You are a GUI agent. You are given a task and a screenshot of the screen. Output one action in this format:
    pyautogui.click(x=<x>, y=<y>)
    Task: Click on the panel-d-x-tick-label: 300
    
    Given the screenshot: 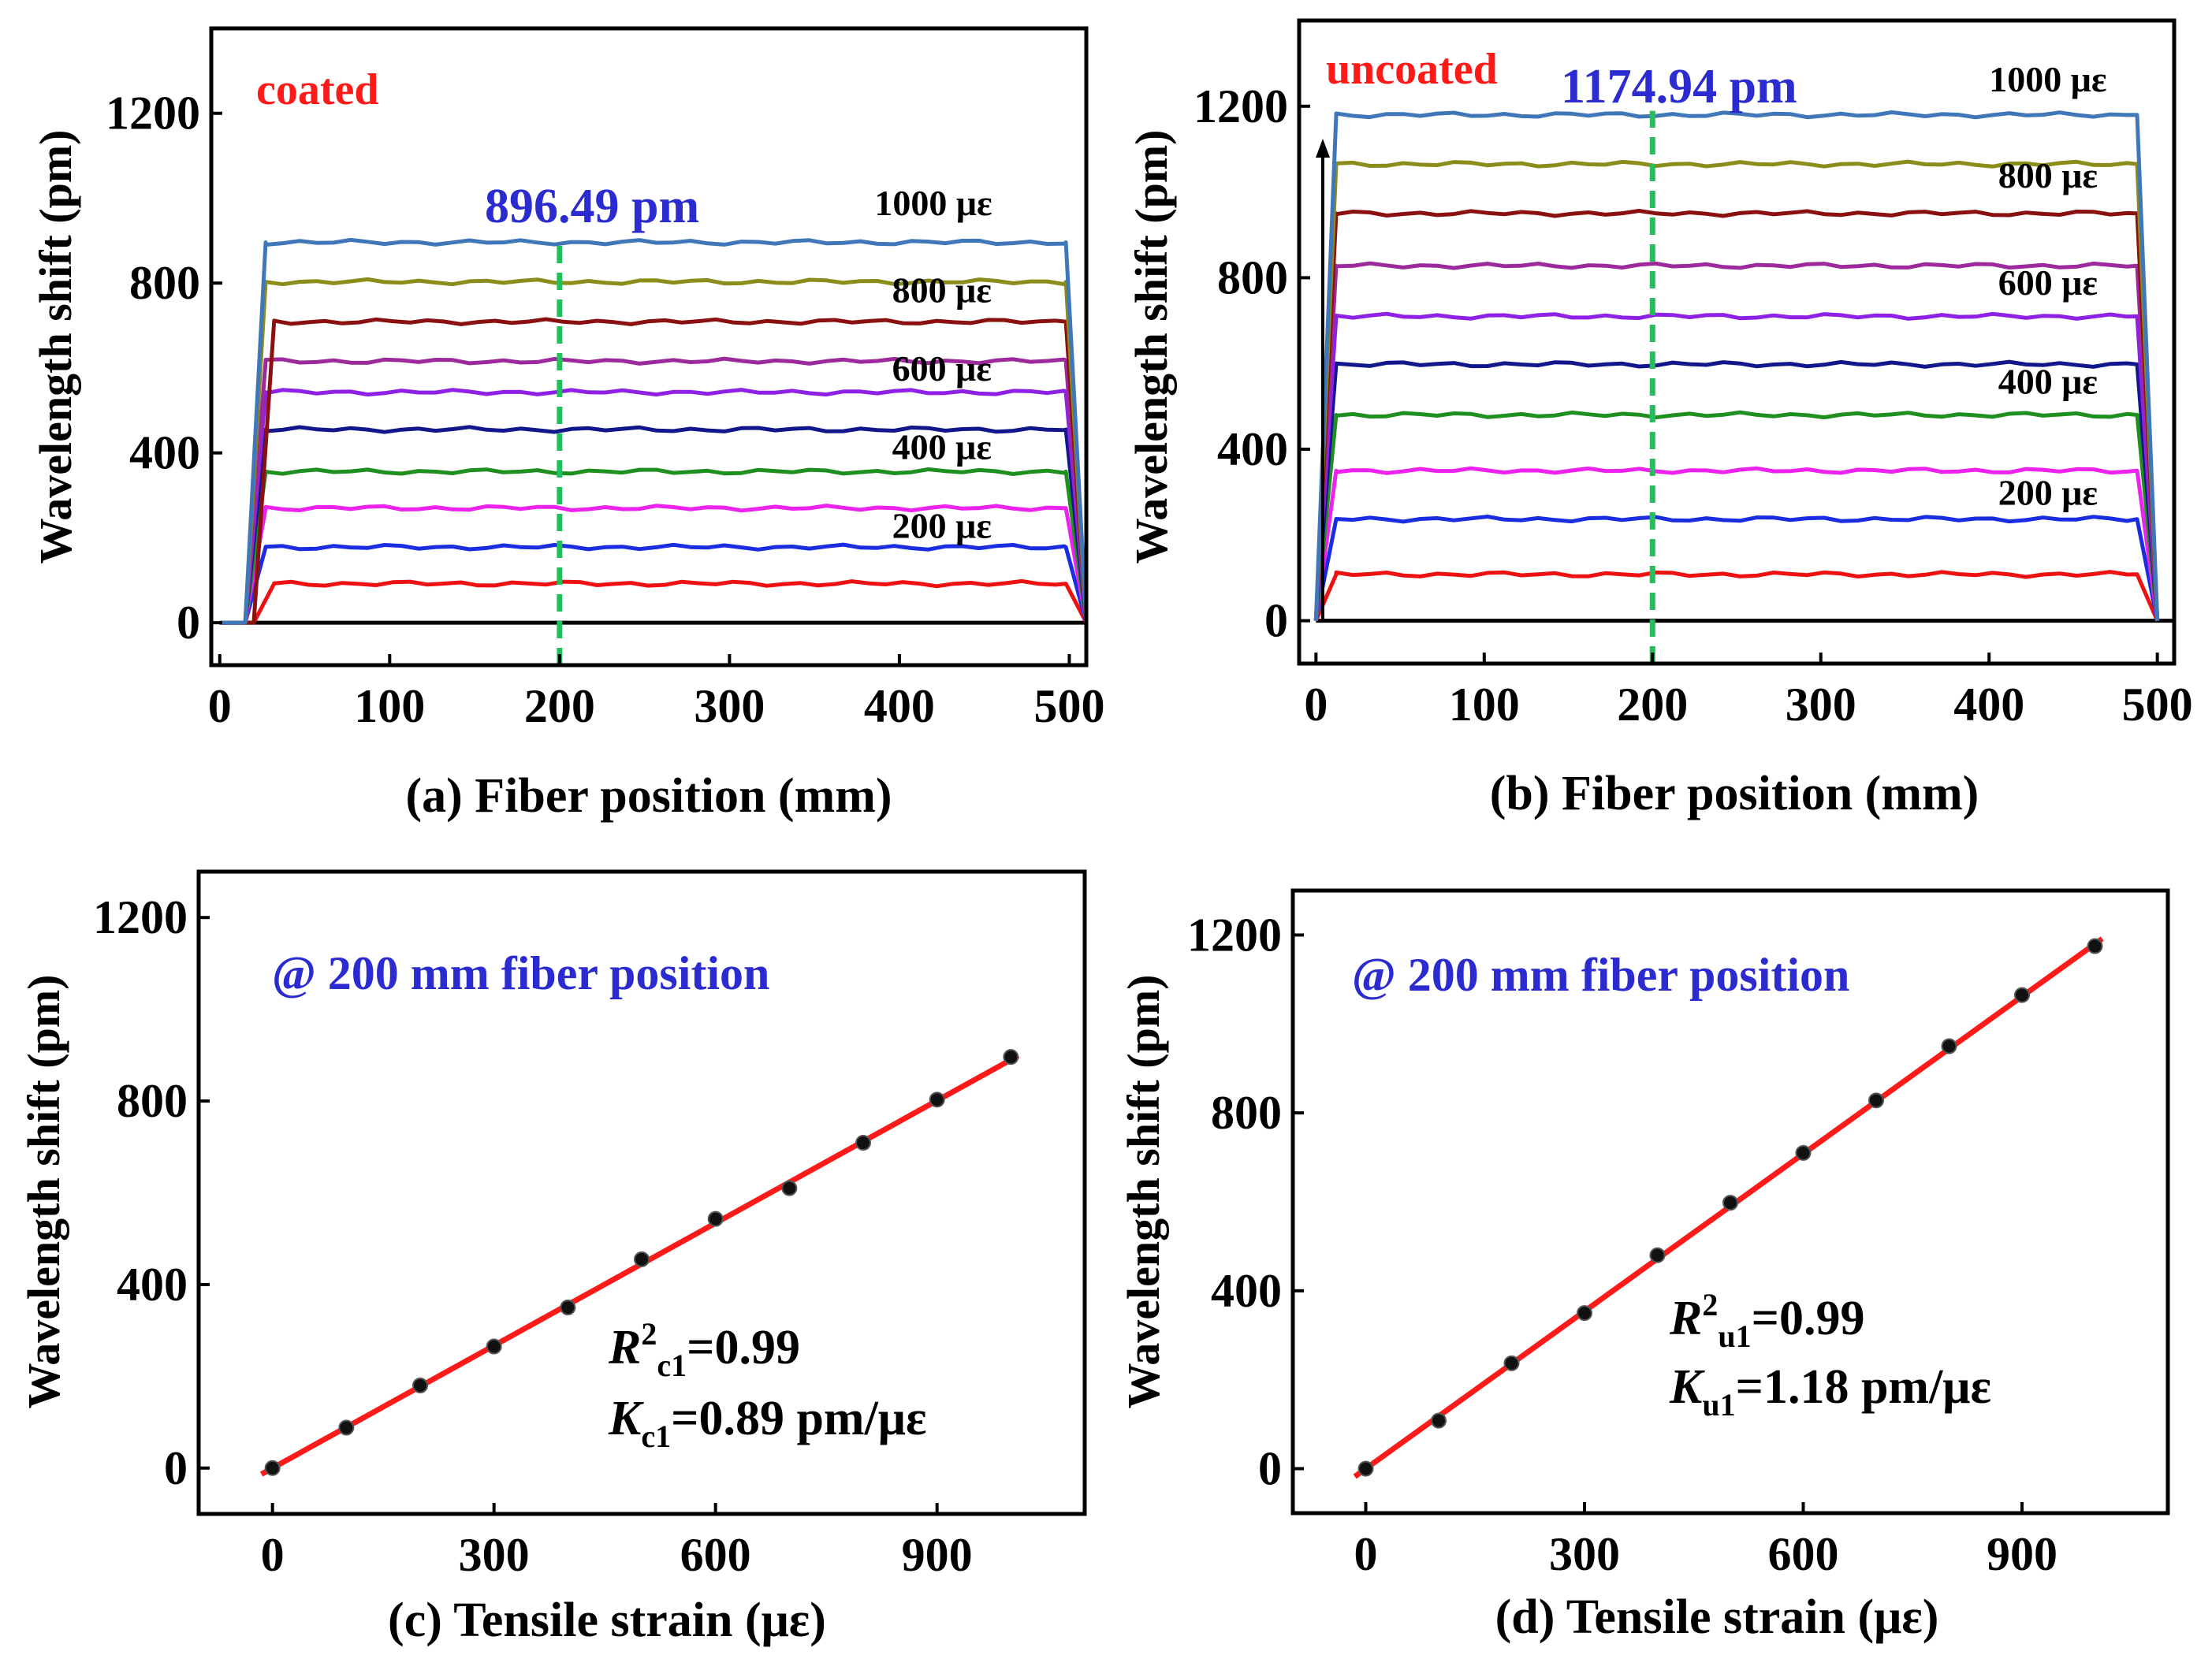 What is the action you would take?
    pyautogui.click(x=1584, y=1554)
    